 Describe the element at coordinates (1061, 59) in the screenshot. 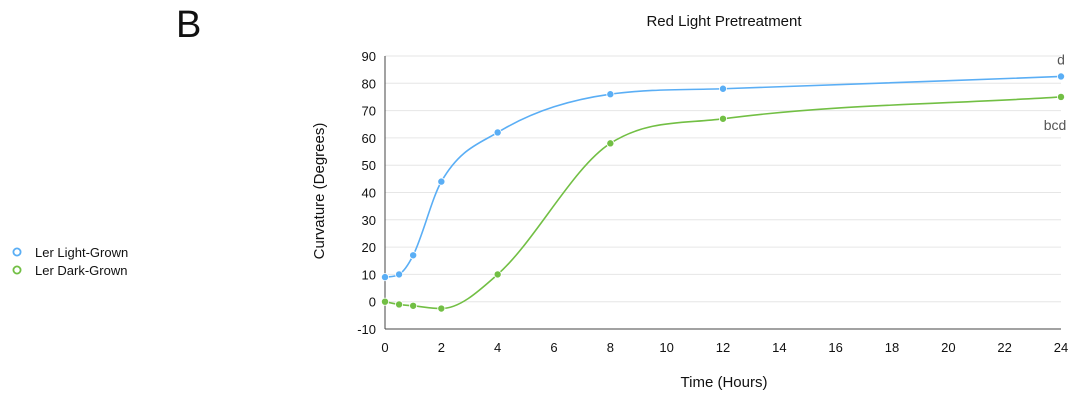

I see `significance-label: d` at that location.